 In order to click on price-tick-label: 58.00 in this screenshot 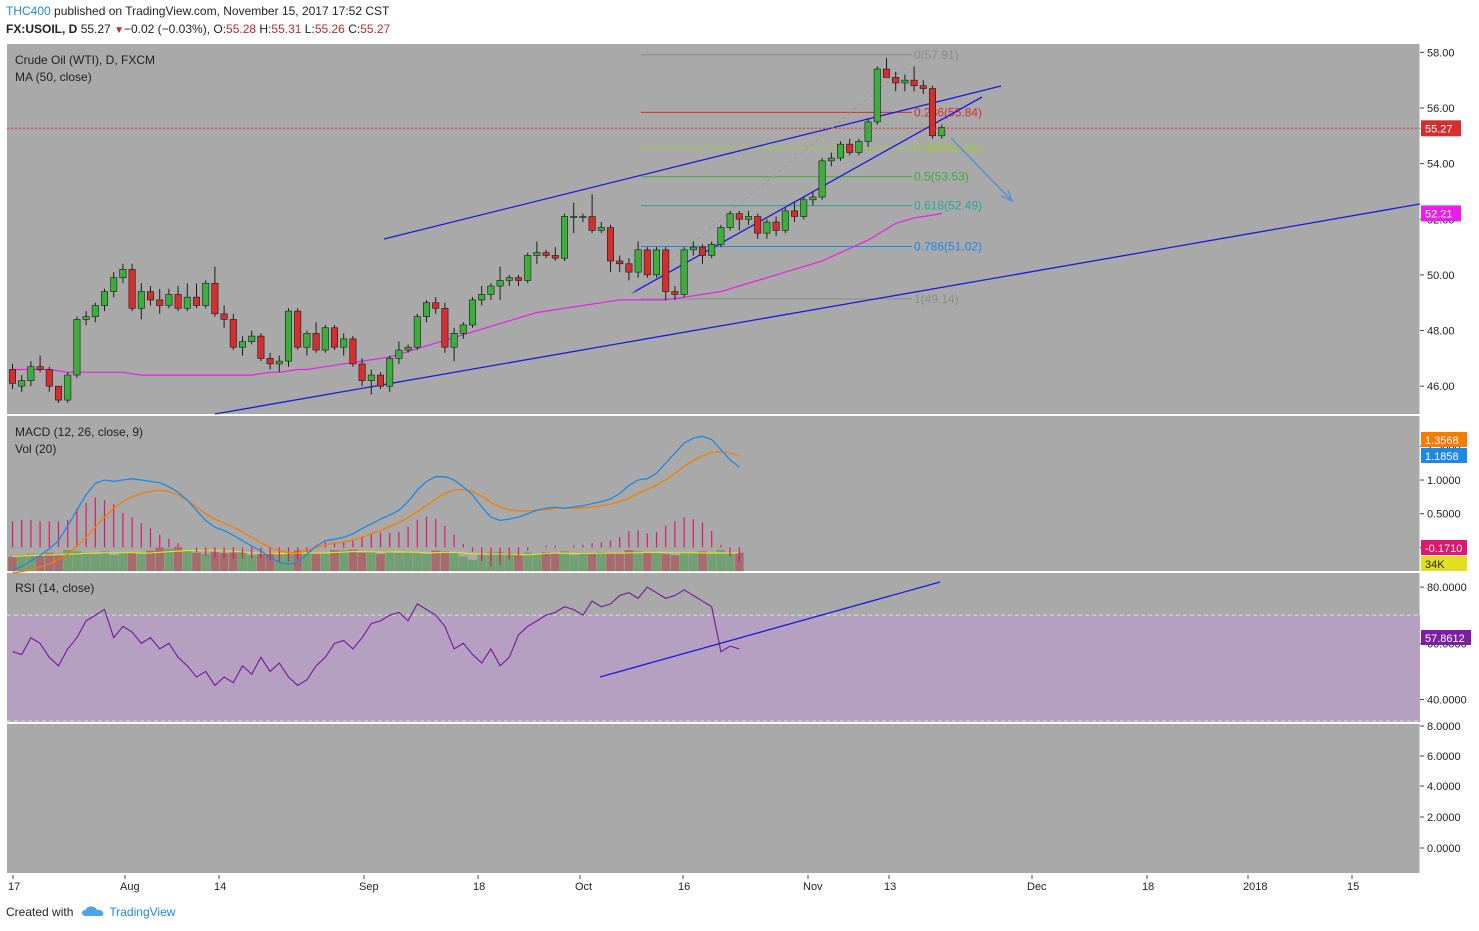, I will do `click(1441, 53)`.